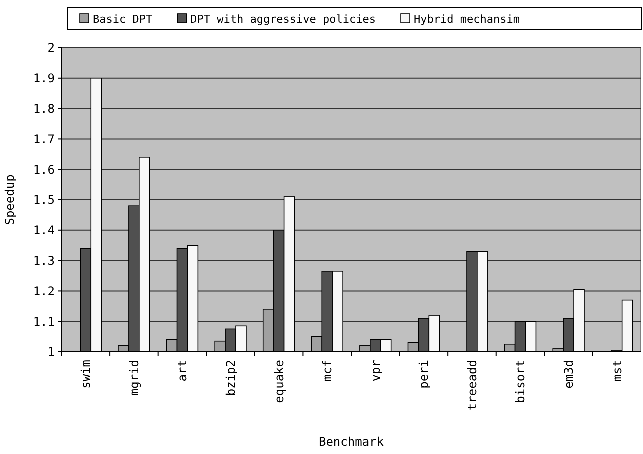 The image size is (643, 454). What do you see at coordinates (44, 291) in the screenshot?
I see `y-tick-label: 1.2` at bounding box center [44, 291].